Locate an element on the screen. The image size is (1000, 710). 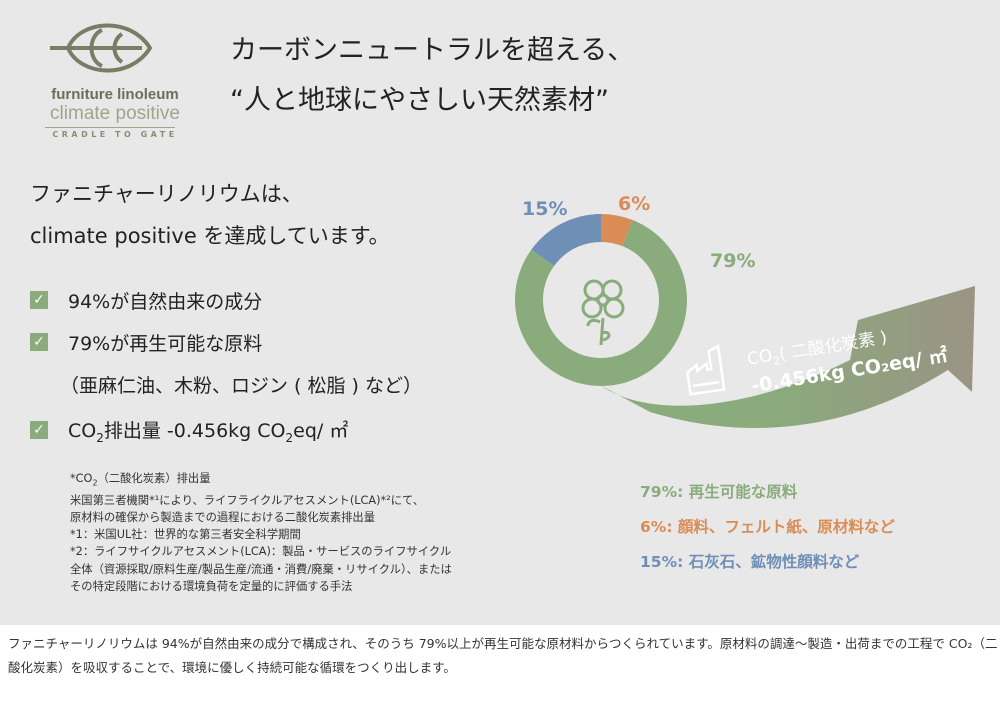
legend-15: 15%: 石灰石、鉱物性顔料など is located at coordinates (750, 562).